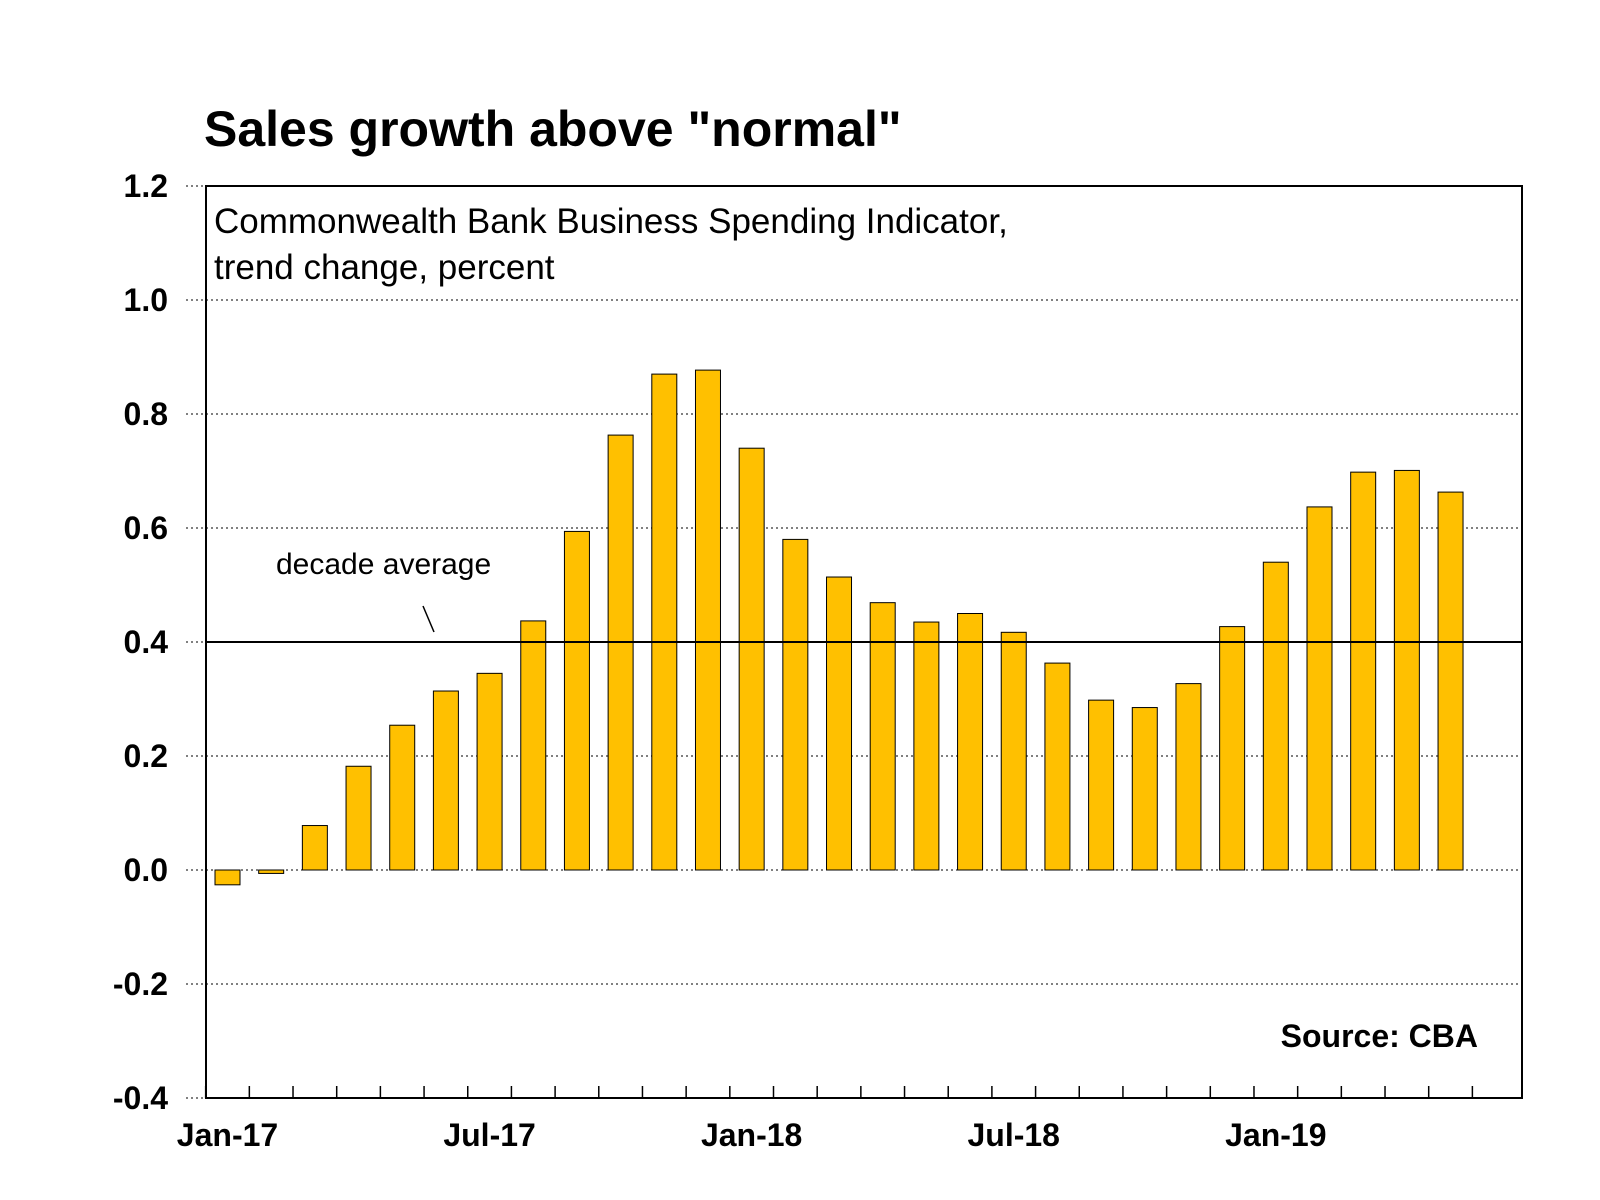 This screenshot has width=1600, height=1200. I want to click on chart-subtitle-line-2: trend change, percent, so click(384, 267).